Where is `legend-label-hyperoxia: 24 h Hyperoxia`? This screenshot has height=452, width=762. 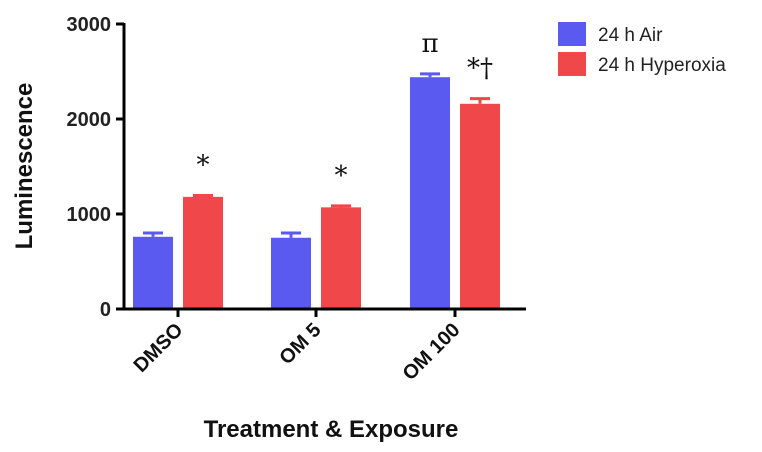
legend-label-hyperoxia: 24 h Hyperoxia is located at coordinates (662, 65).